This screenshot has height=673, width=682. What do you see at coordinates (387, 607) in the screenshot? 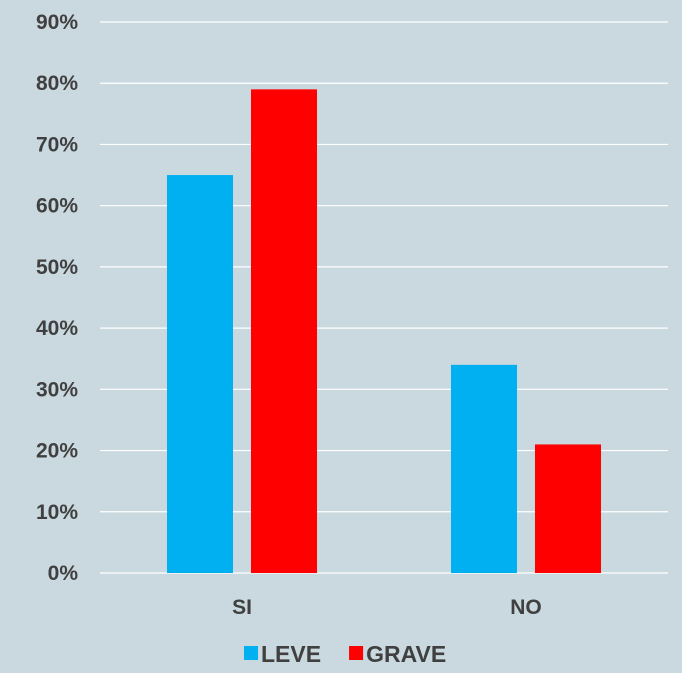
I see `x-axis-category-labels: SI NO` at bounding box center [387, 607].